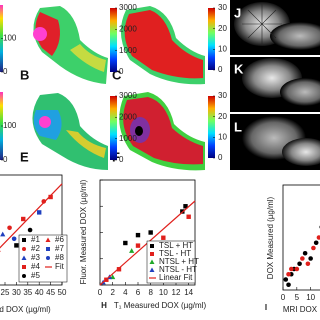  I want to click on colorbar-tick-label: 30, so click(222, 95).